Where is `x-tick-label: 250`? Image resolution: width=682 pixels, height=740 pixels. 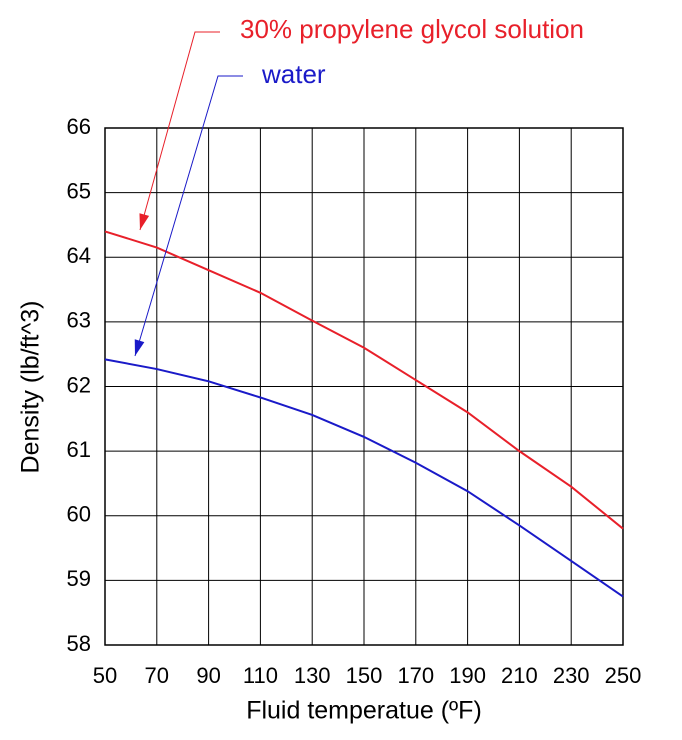
x-tick-label: 250 is located at coordinates (623, 675).